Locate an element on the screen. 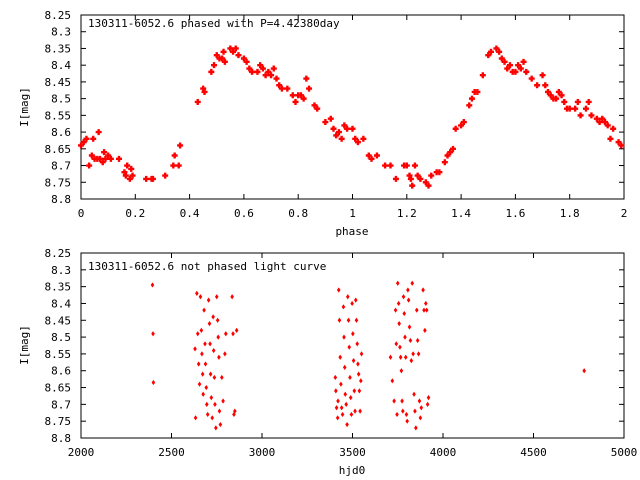 Image resolution: width=640 pixels, height=480 pixels. x-tick-label: 1.2 is located at coordinates (407, 213).